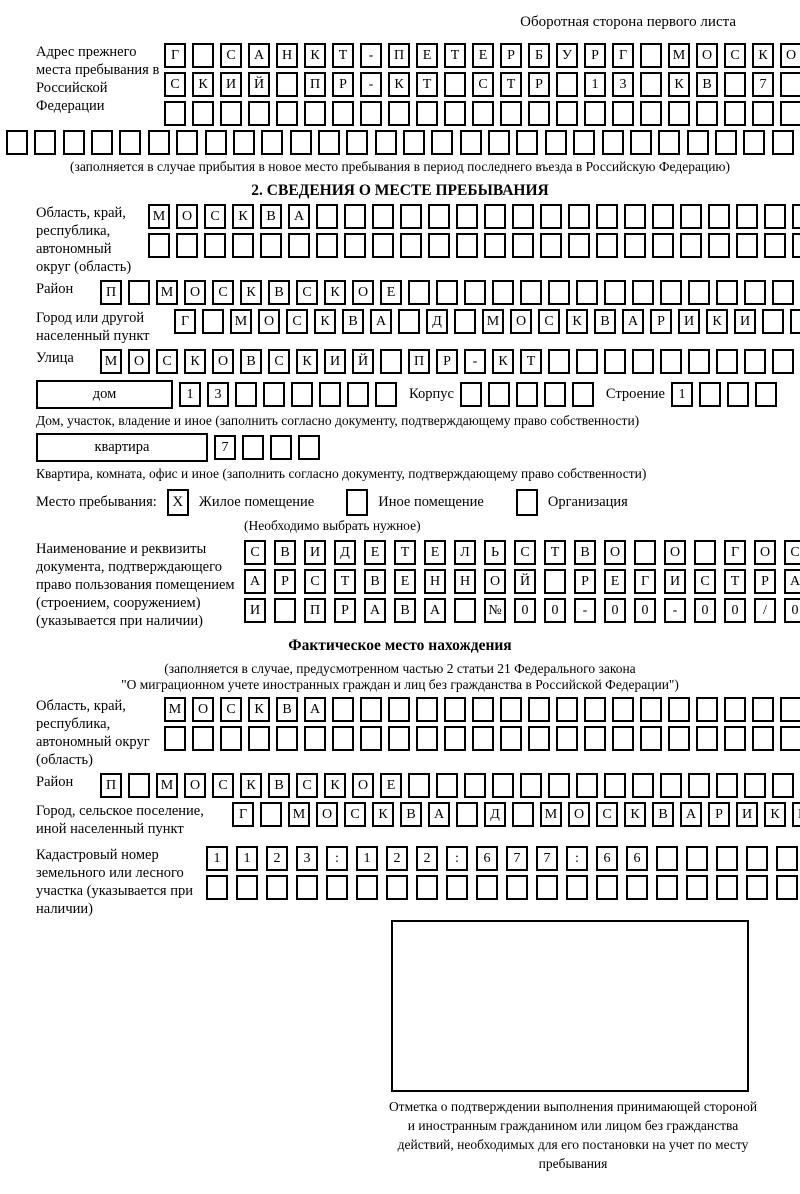 This screenshot has height=1194, width=800. Describe the element at coordinates (419, 361) in the screenshot. I see `char-cell: П` at that location.